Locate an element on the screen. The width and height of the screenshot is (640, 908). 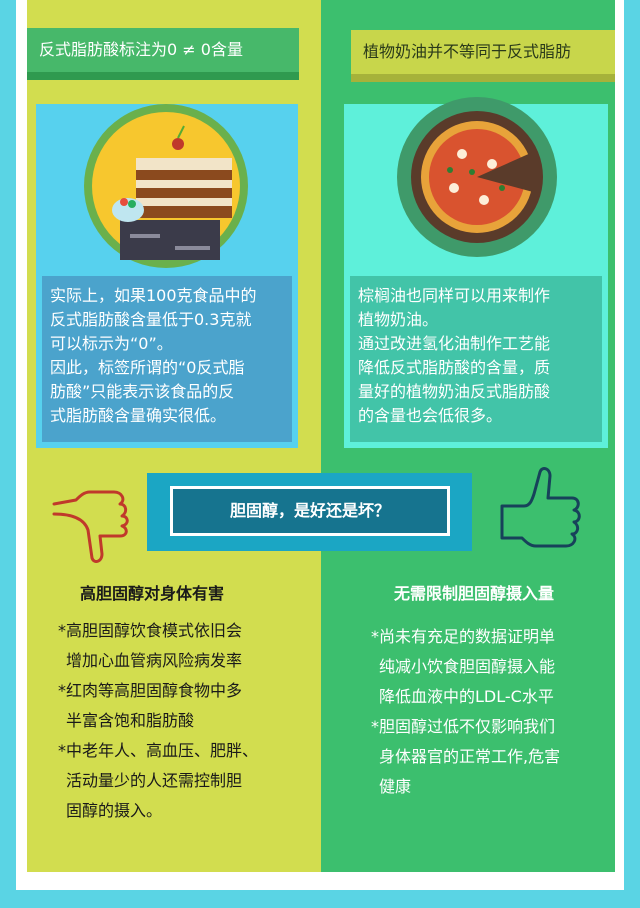
left-subtitle: 高胆固醇对身体有害 is located at coordinates (152, 593).